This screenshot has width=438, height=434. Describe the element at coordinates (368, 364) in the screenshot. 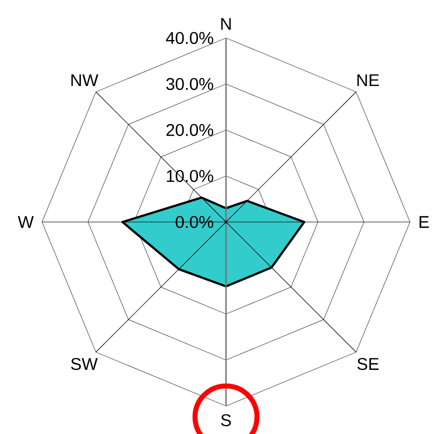

I see `spoke-label: SE` at that location.